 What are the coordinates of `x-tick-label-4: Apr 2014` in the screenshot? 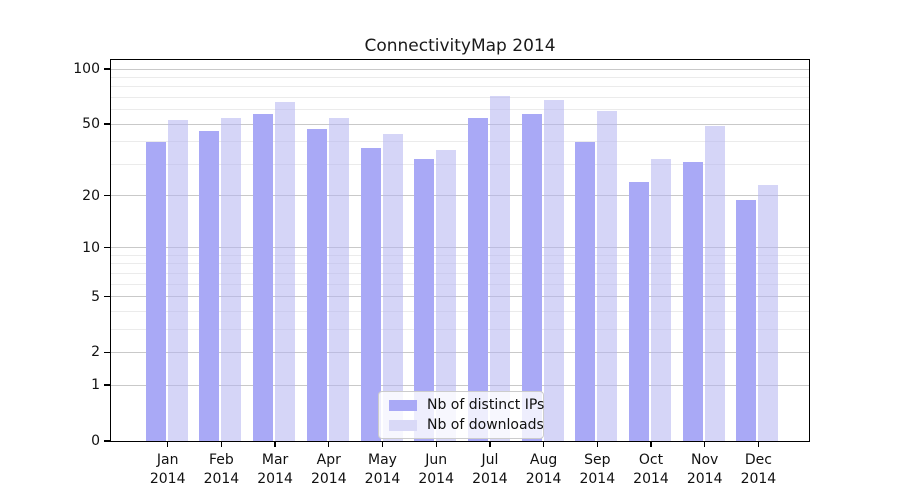 It's located at (328, 469).